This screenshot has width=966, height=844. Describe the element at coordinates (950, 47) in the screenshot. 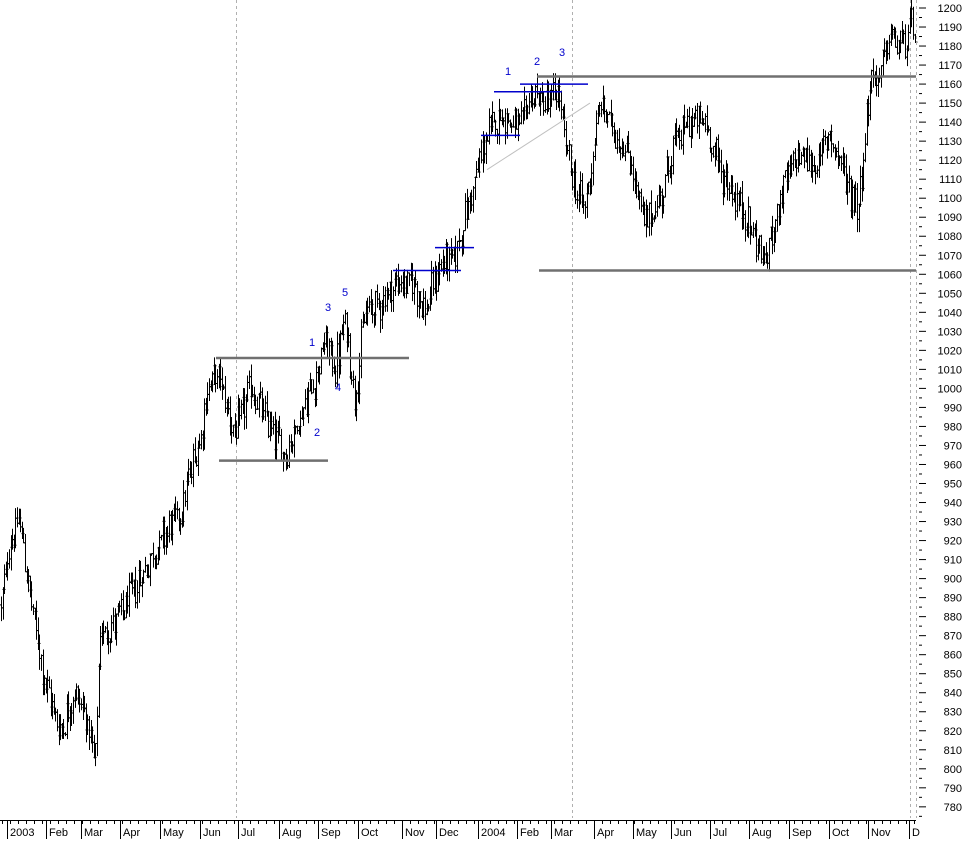

I see `y-tick-label: 1180` at that location.